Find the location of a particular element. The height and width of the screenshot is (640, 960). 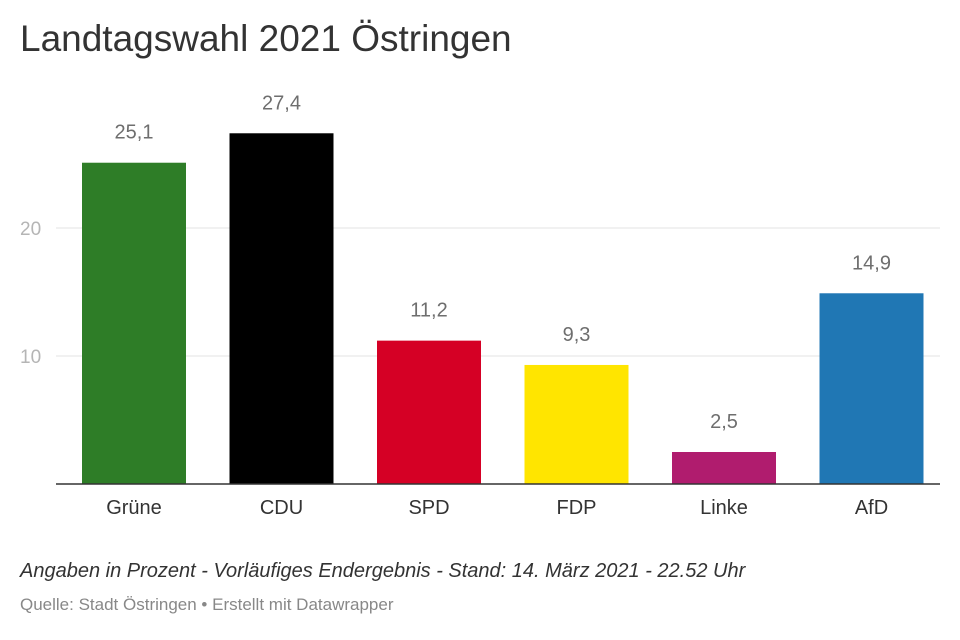

x-tick-label: Grüne is located at coordinates (134, 508).